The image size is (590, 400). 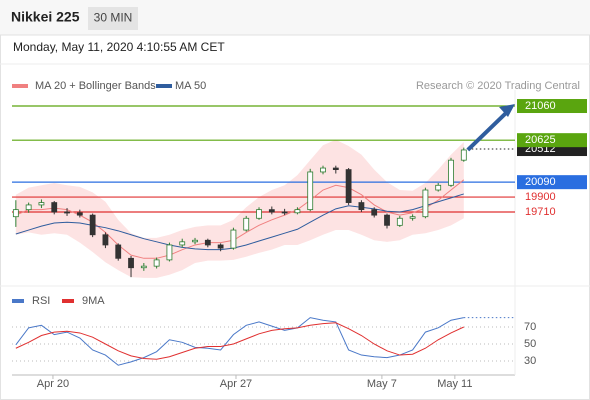 What do you see at coordinates (530, 361) in the screenshot?
I see `y-tick-label: 30` at bounding box center [530, 361].